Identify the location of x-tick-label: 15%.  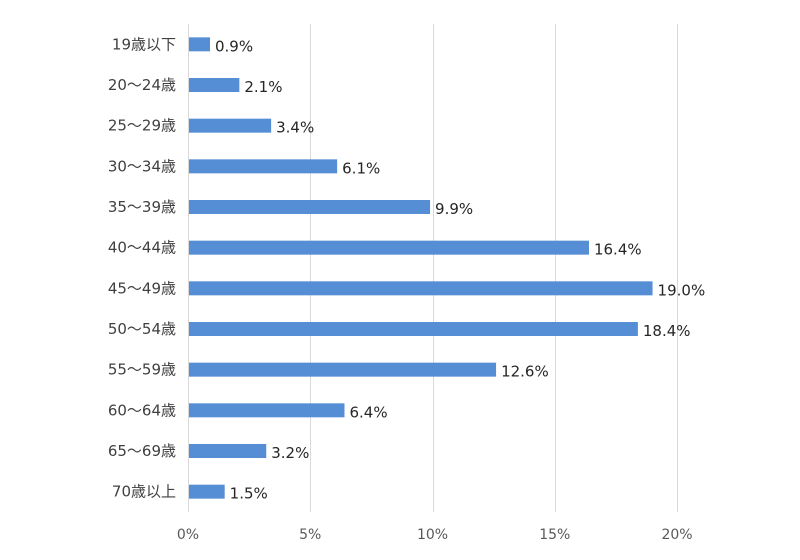
(554, 535).